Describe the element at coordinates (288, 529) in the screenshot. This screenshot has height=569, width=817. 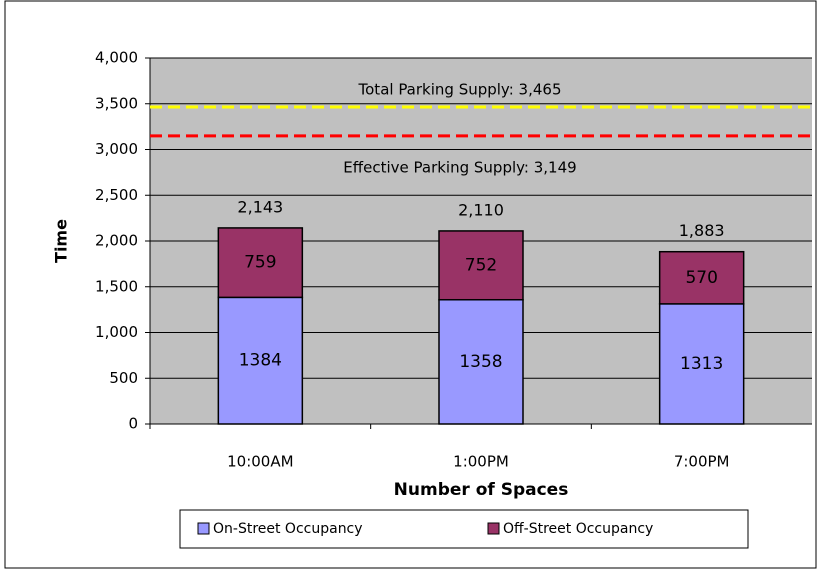
I see `legend-label: On-Street Occupancy` at that location.